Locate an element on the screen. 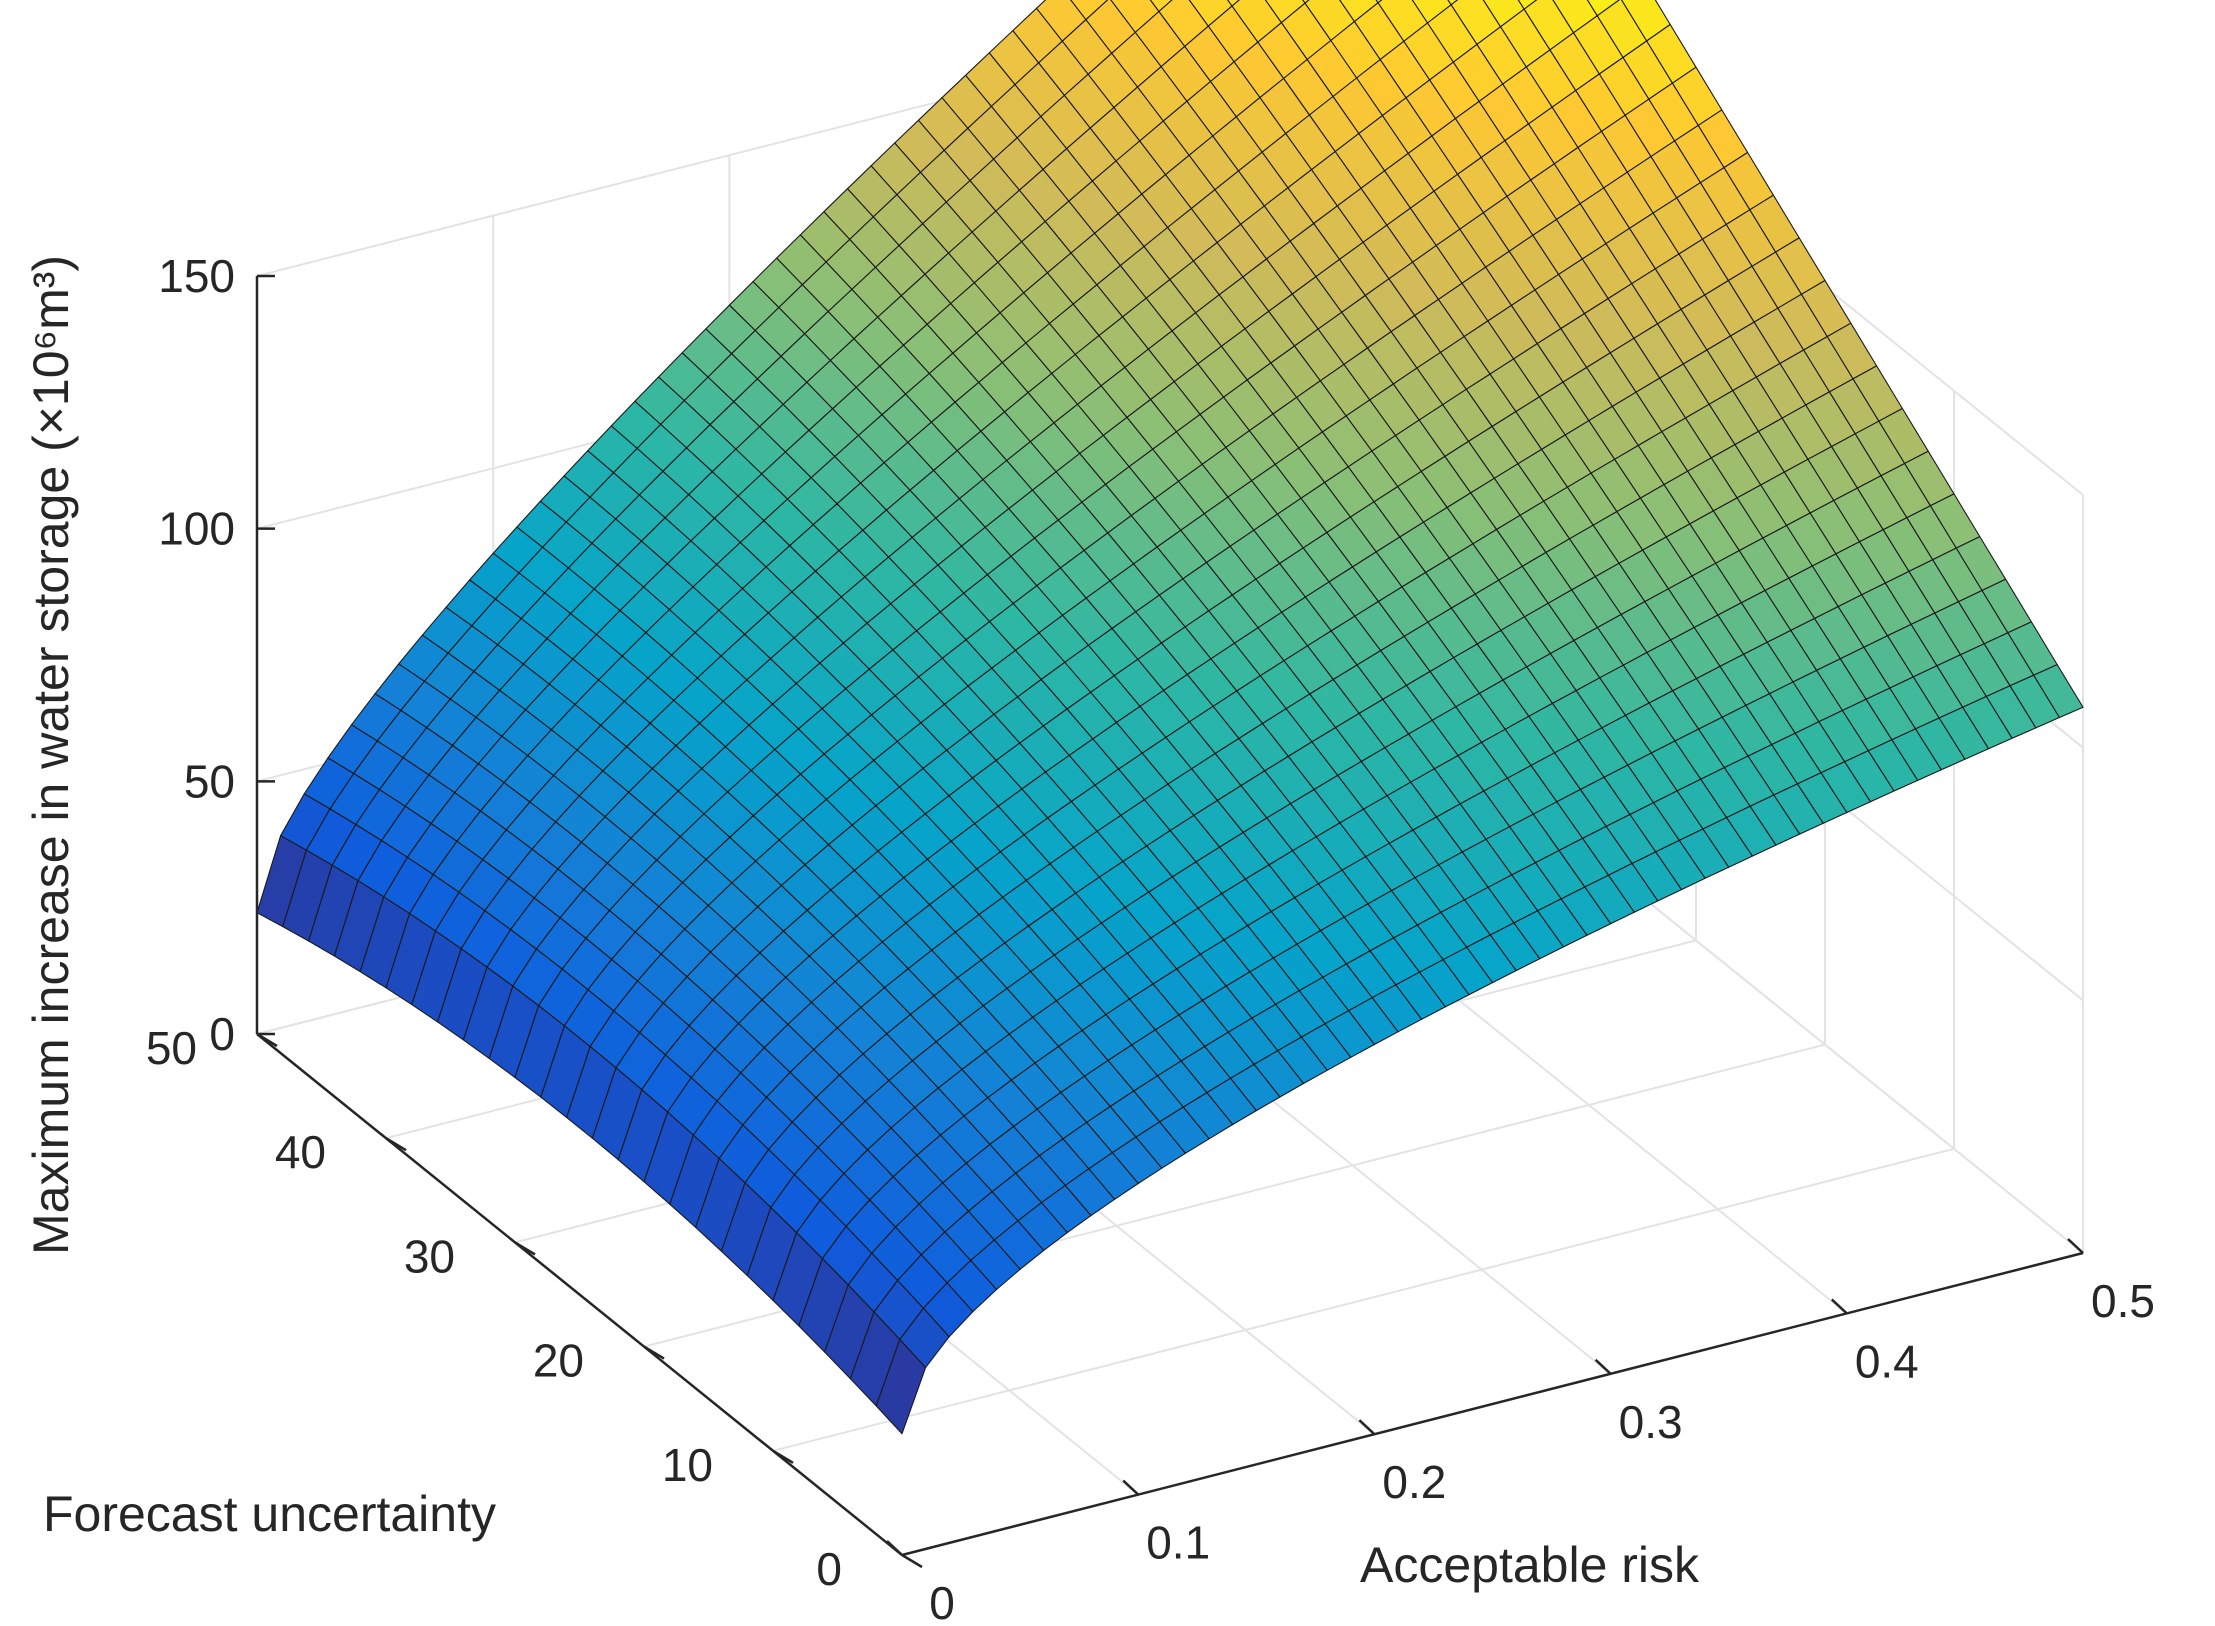  x-axis-title: Acceptable risk is located at coordinates (1530, 1565).